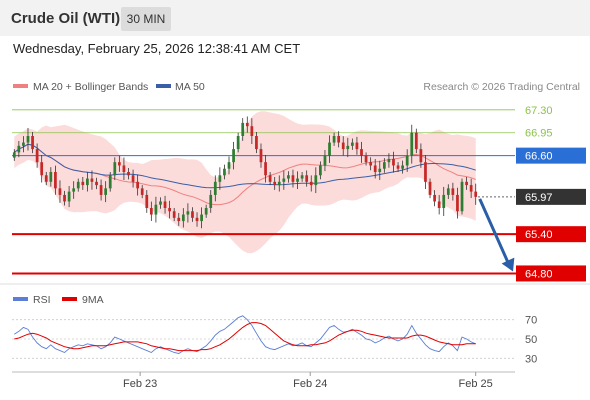 Image resolution: width=590 pixels, height=400 pixels. I want to click on forecast-arrow-head, so click(508, 264).